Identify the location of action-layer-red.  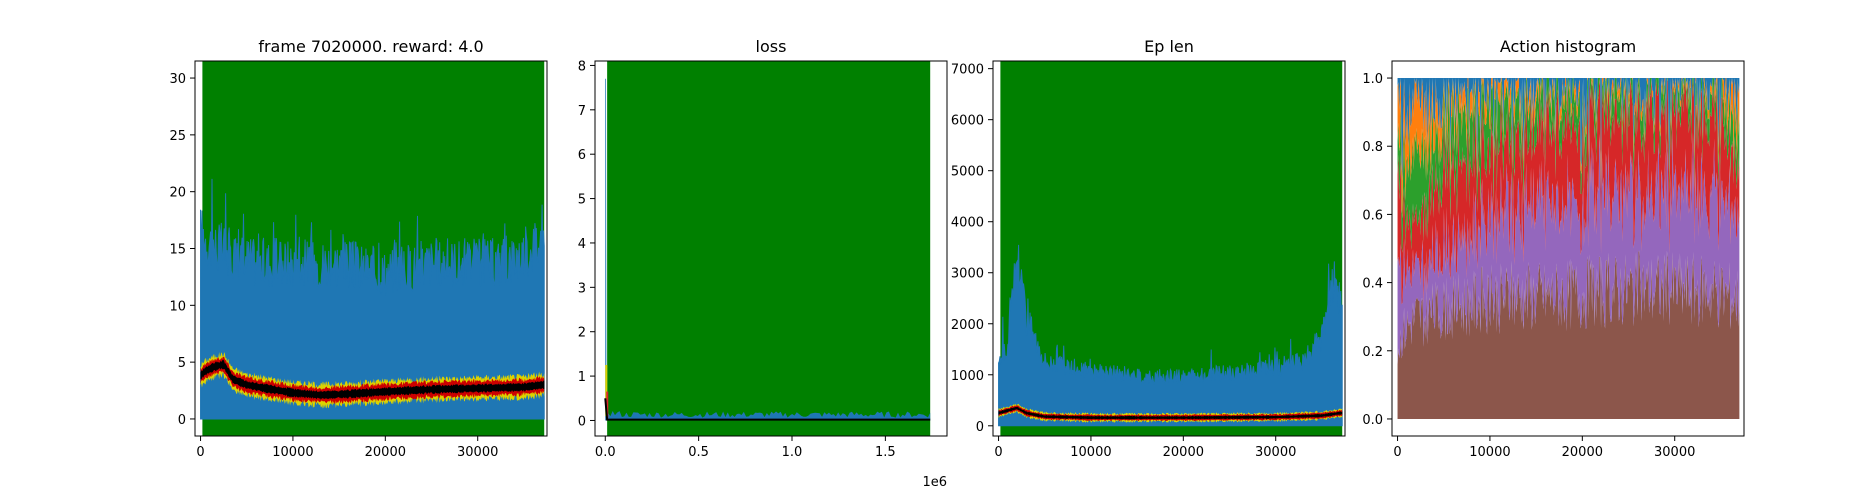
(1568, 191).